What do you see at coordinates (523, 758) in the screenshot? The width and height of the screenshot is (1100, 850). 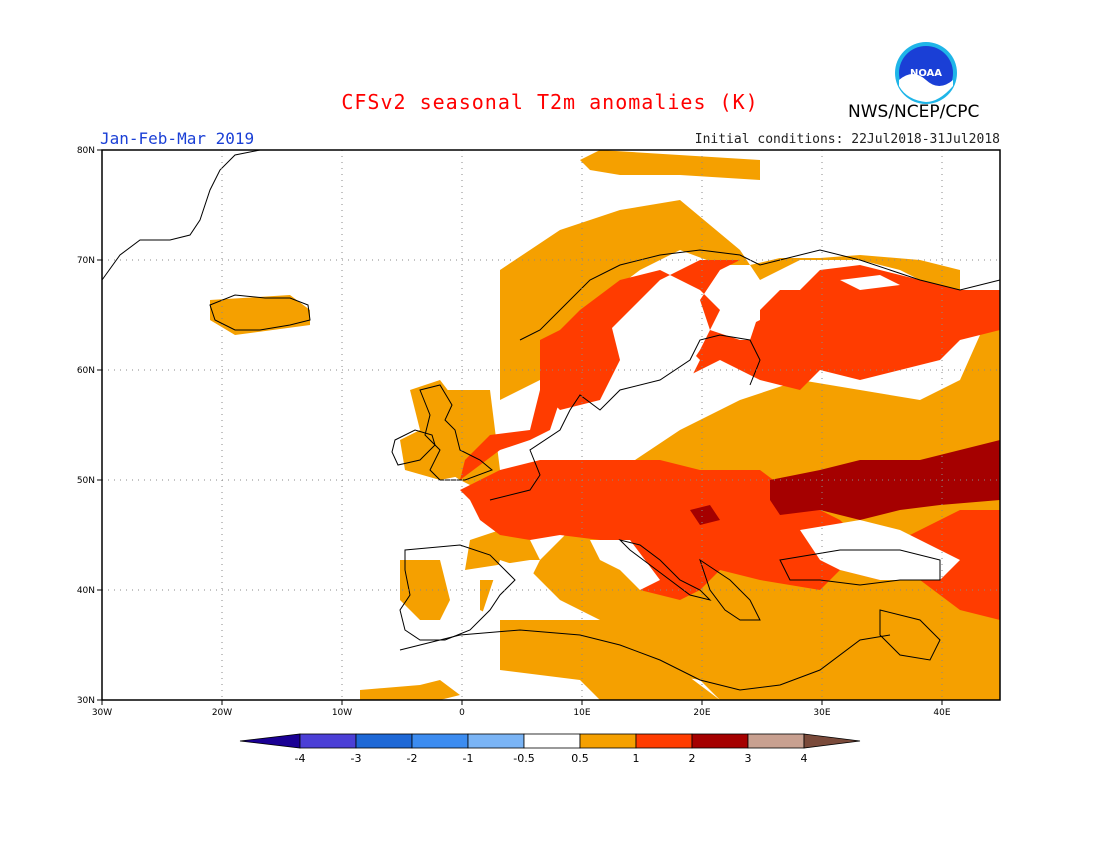 I see `colorbar-label: -0.5` at bounding box center [523, 758].